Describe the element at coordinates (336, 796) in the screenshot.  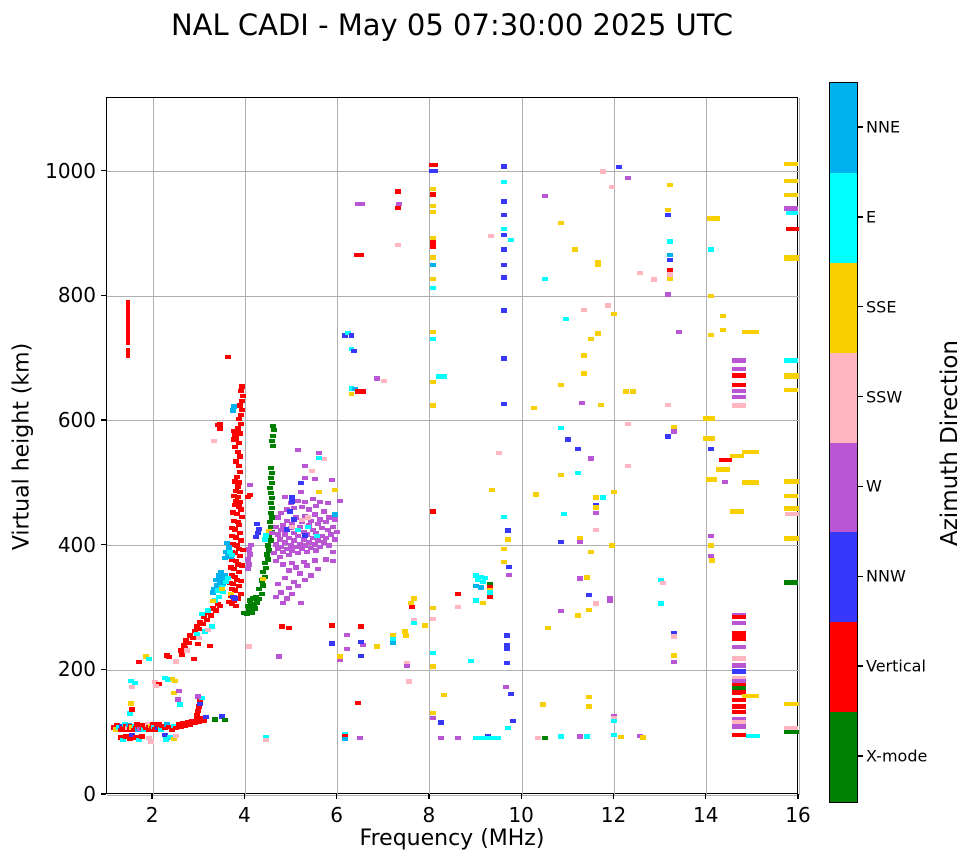
I see `x-tick` at that location.